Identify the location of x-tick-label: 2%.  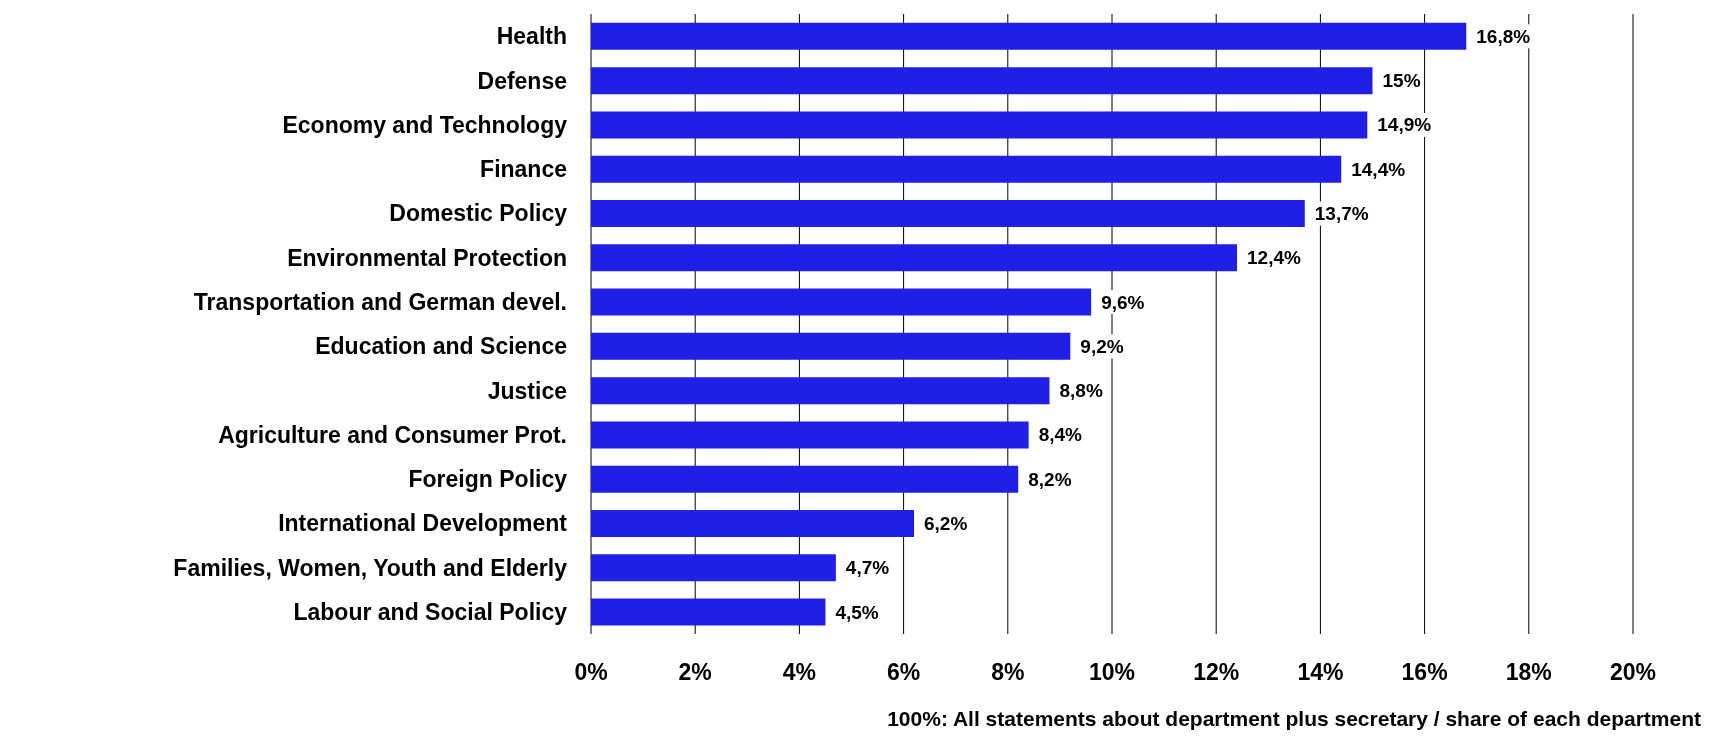
(695, 672).